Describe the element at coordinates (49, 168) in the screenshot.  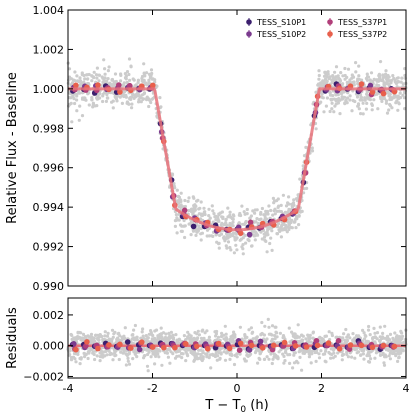
I see `y-tick-label: 0.996` at that location.